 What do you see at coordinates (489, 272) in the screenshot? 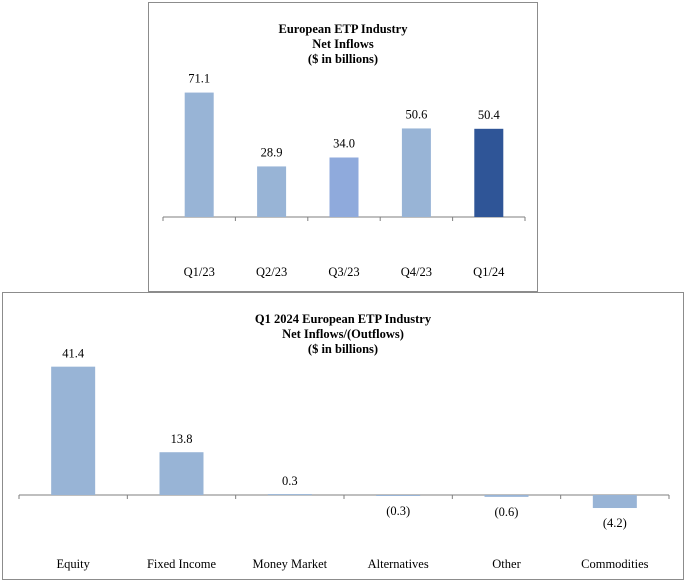
I see `x-tick-label: Q1/24` at bounding box center [489, 272].